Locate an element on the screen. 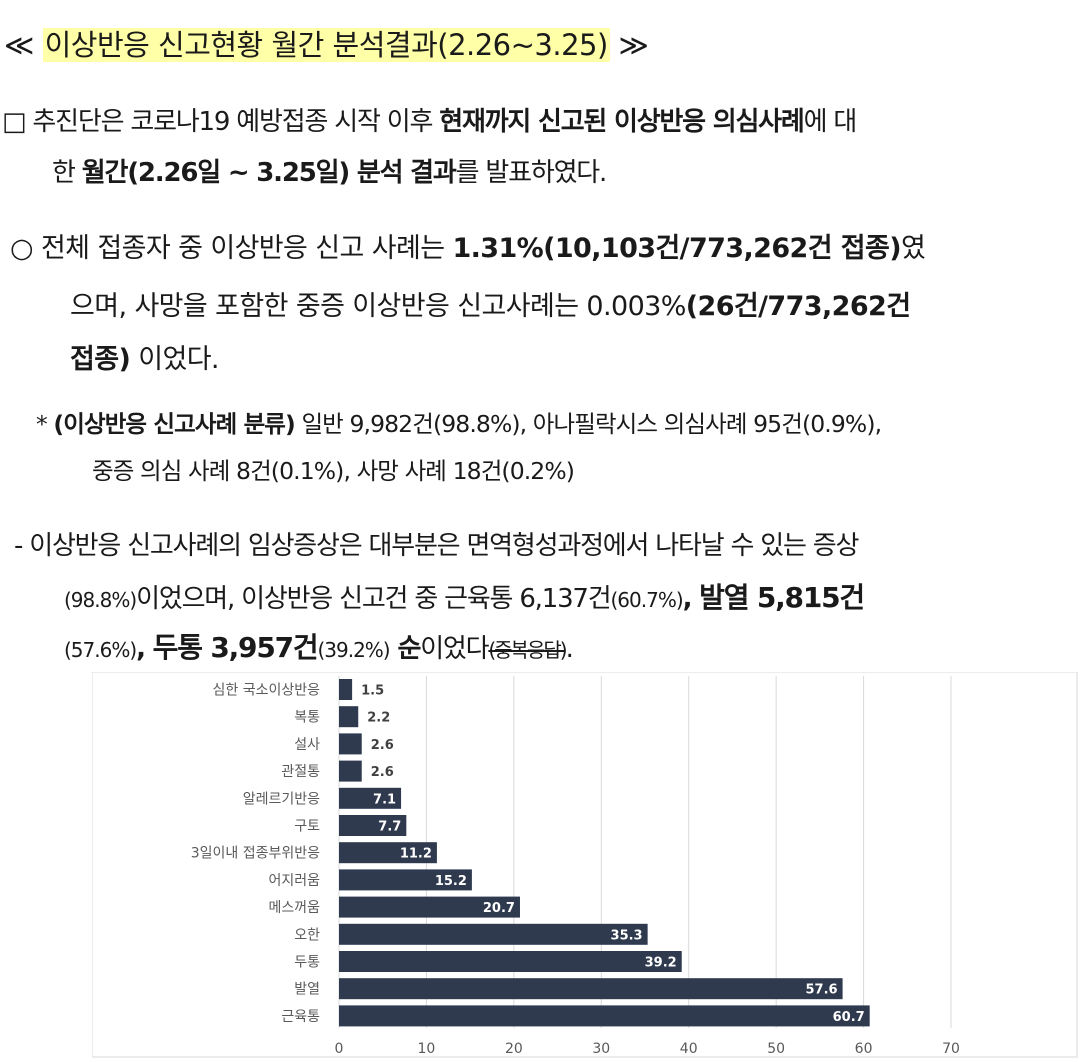 Image resolution: width=1080 pixels, height=1062 pixels. x-tick-label: 70 is located at coordinates (951, 1049).